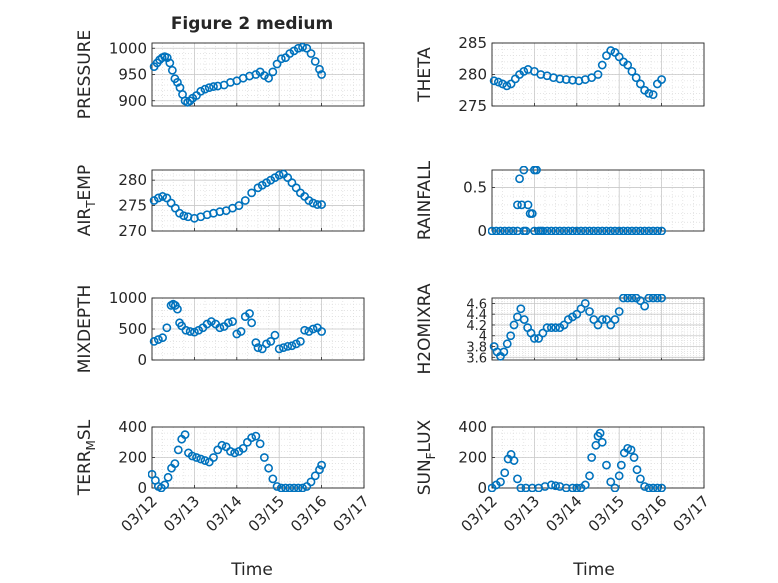 The image size is (778, 583). Describe the element at coordinates (237, 74) in the screenshot. I see `series-markers-pressure` at that location.